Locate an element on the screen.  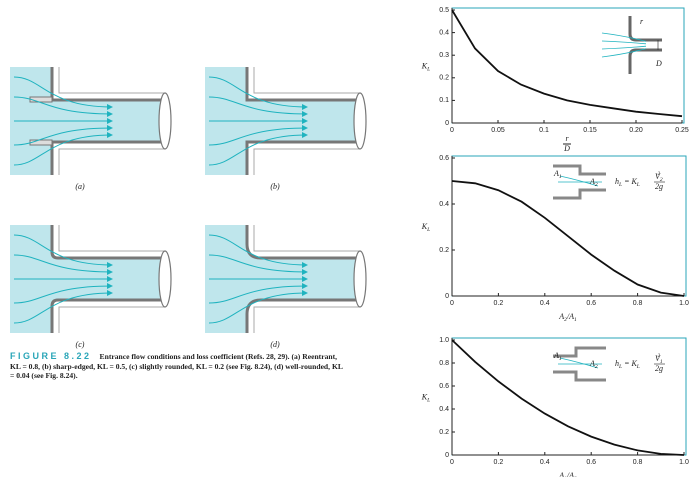
x-tick-label: 0.20 is located at coordinates (636, 130).